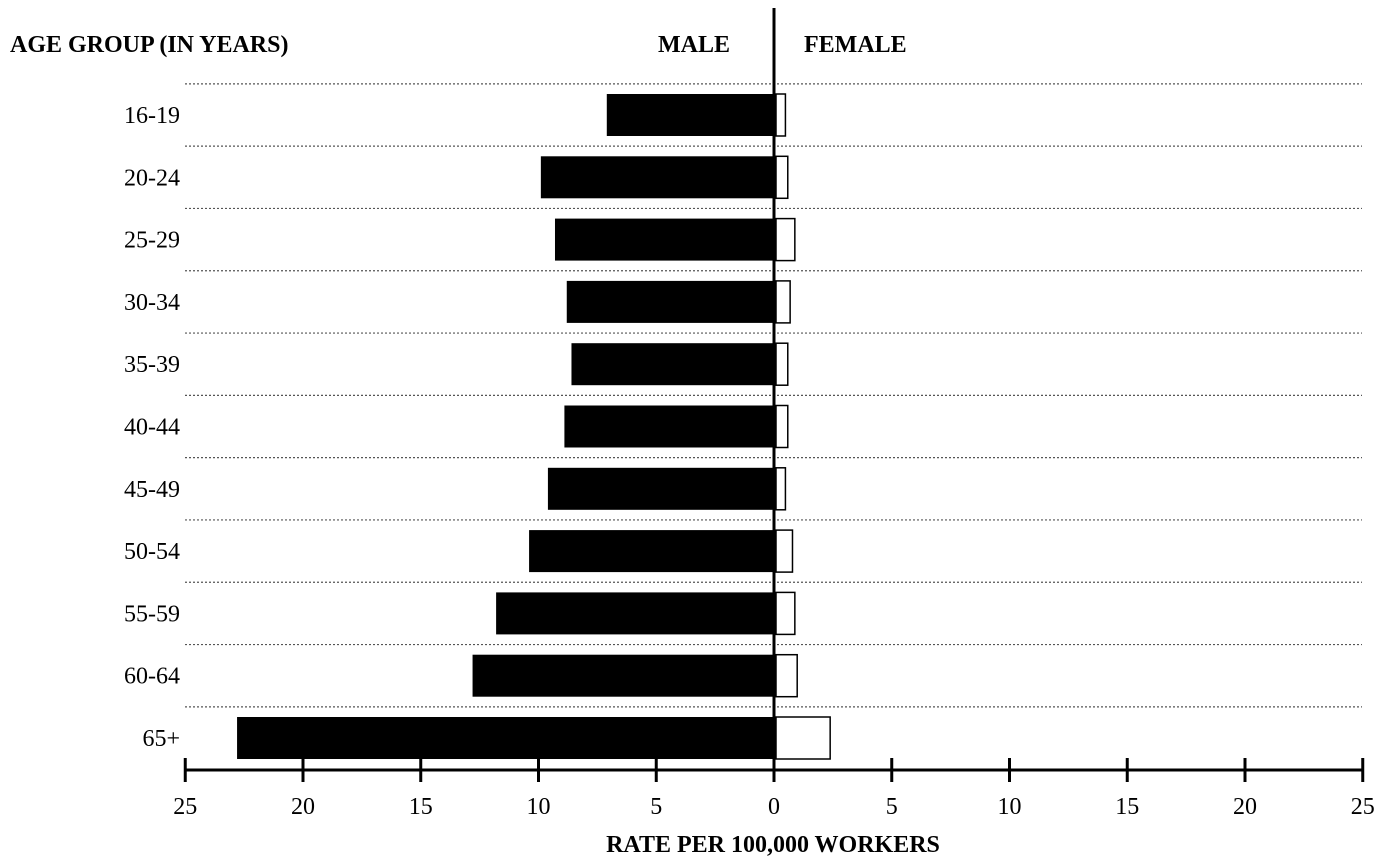  Describe the element at coordinates (152, 365) in the screenshot. I see `category-label: 35-39` at that location.